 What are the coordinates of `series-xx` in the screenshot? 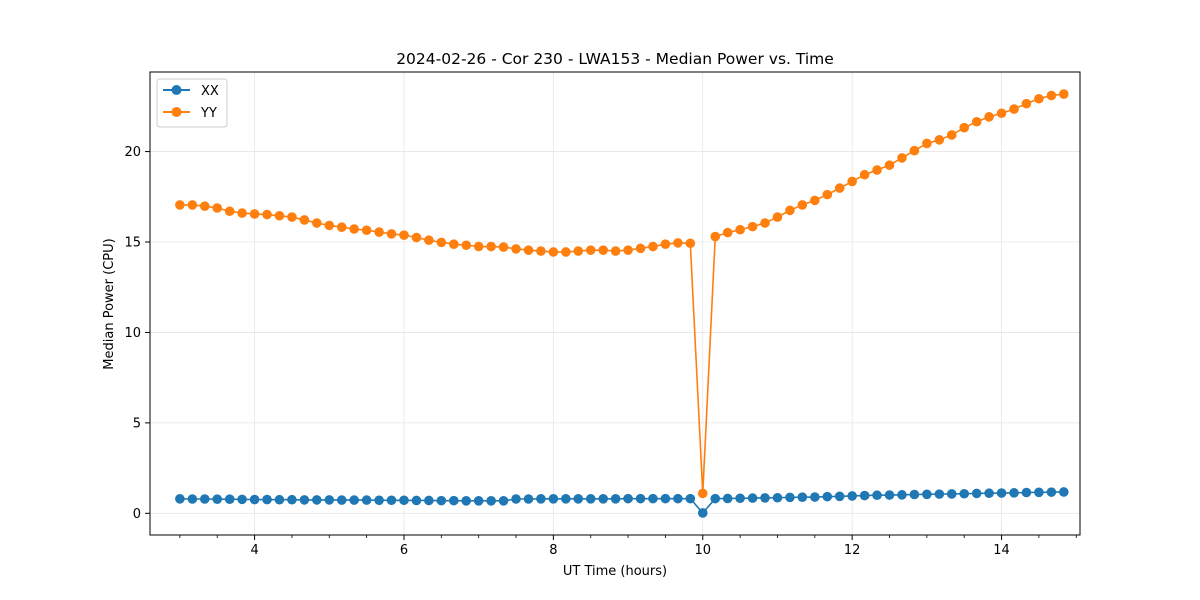 It's located at (622, 502).